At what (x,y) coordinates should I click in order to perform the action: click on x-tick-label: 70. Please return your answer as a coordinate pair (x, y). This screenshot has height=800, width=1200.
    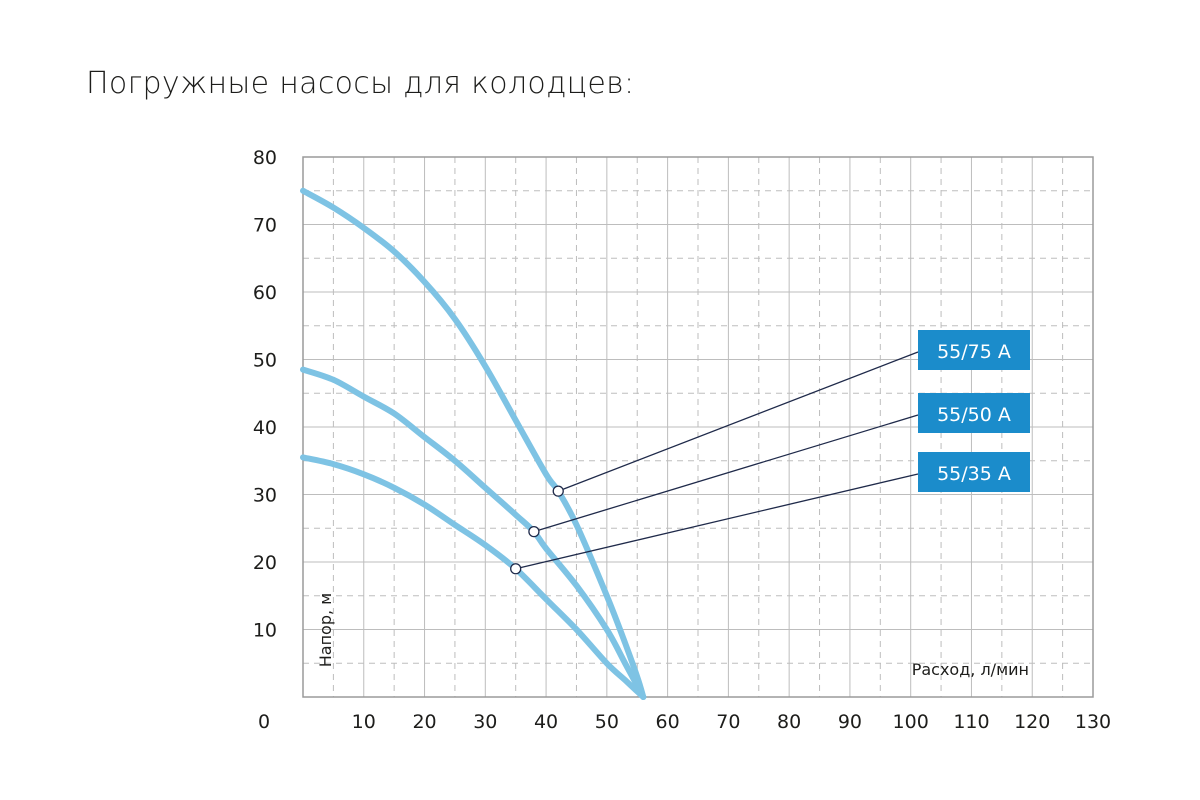
    Looking at the image, I should click on (728, 722).